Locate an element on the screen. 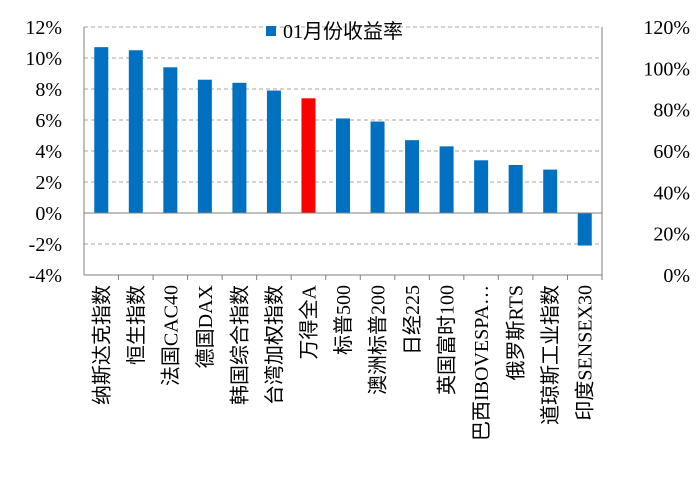 The width and height of the screenshot is (696, 483). y-tick-label: 0% is located at coordinates (48, 214).